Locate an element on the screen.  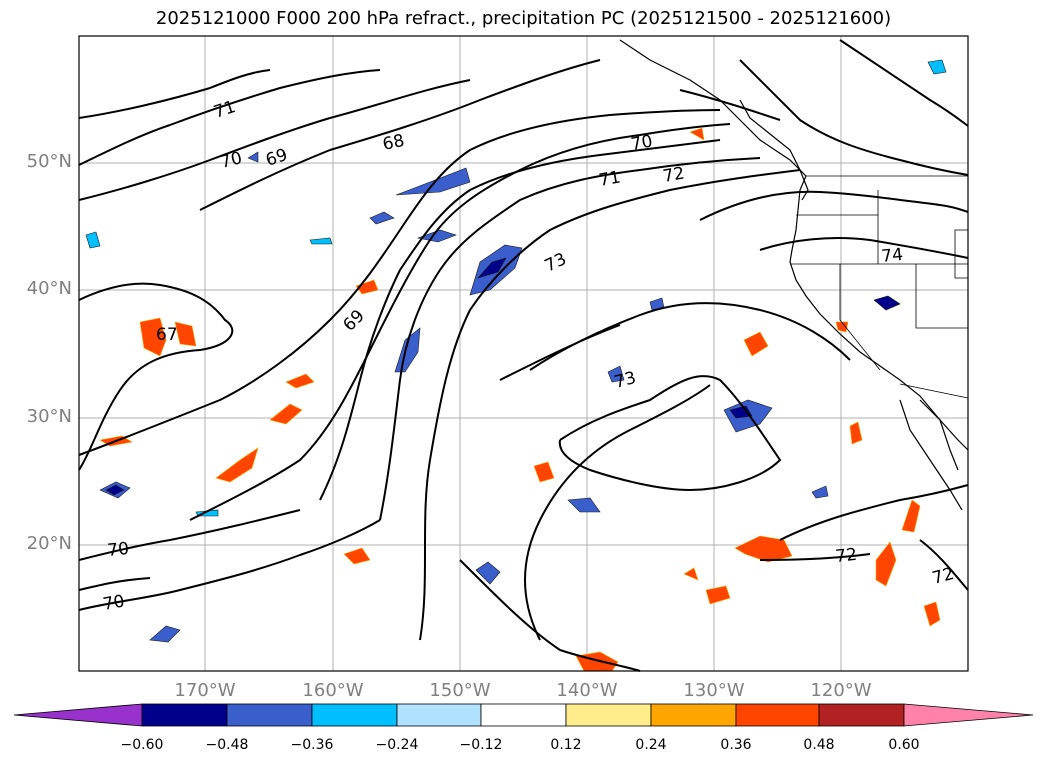
coastline-alaska is located at coordinates (713, 108).